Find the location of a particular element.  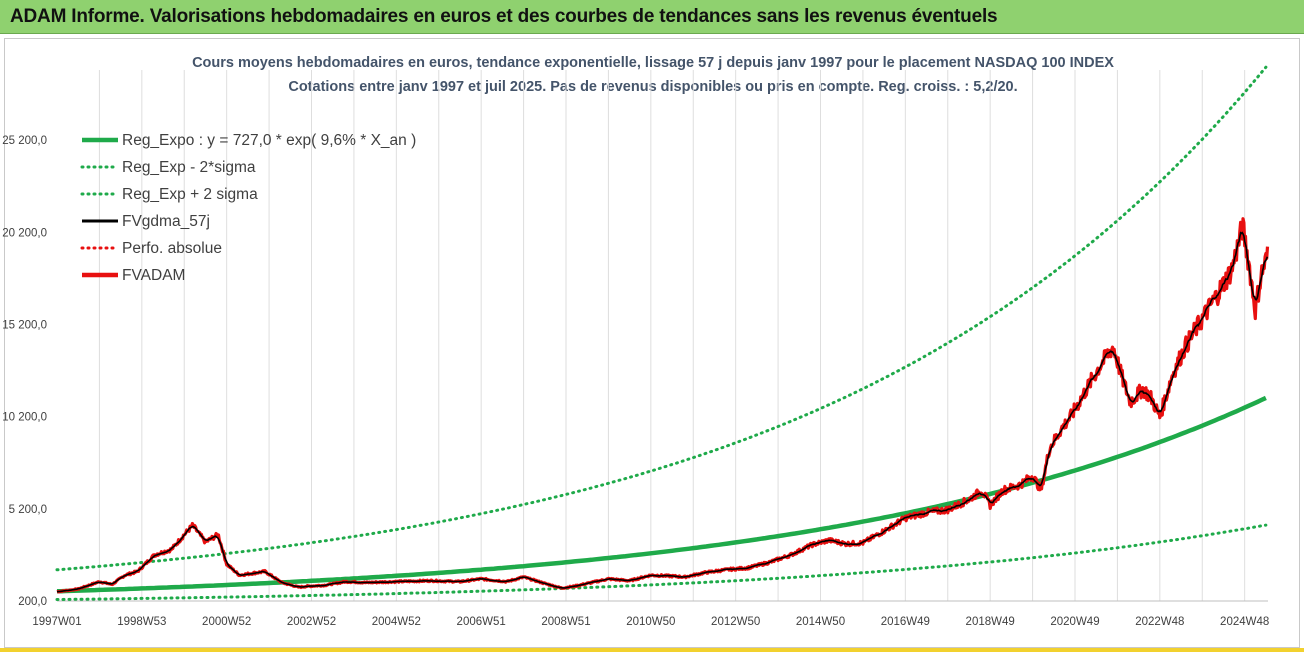

legend-label: Reg_Exp + 2 sigma is located at coordinates (190, 194).